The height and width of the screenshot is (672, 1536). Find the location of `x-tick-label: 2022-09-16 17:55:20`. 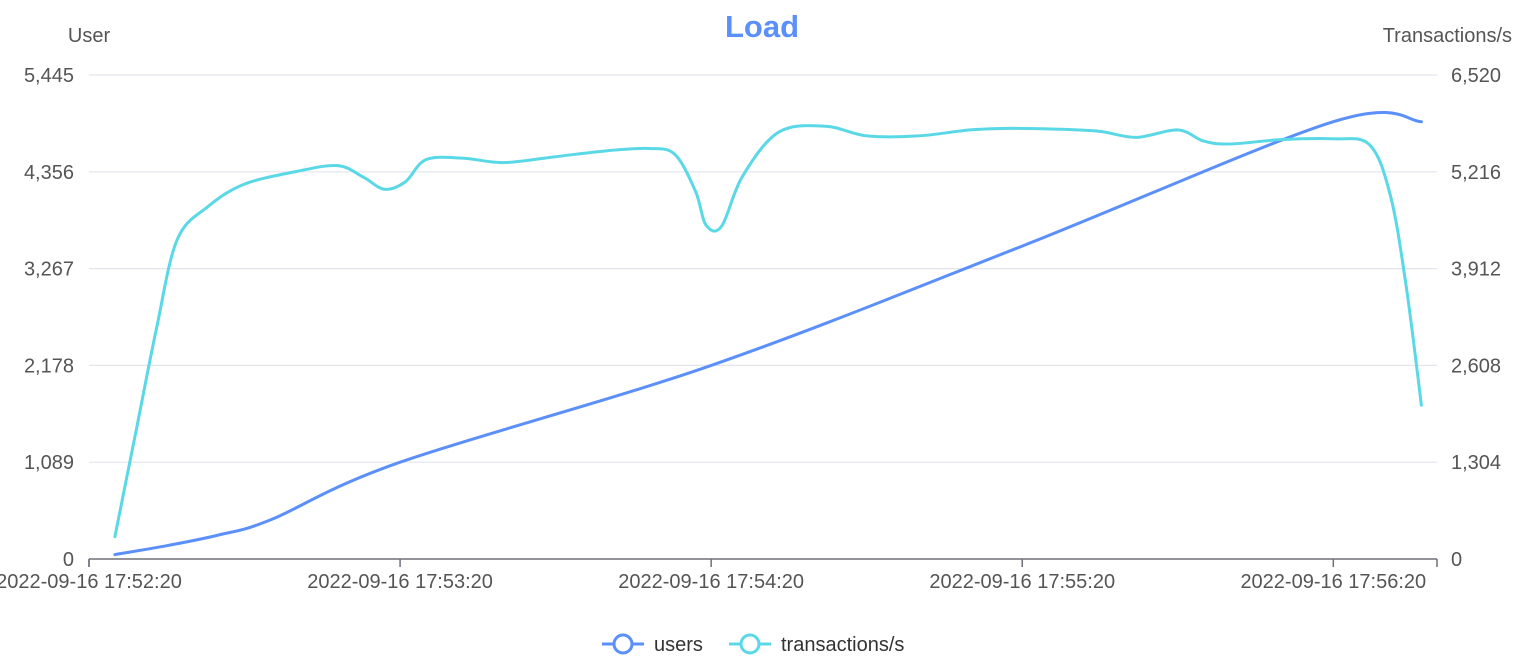

x-tick-label: 2022-09-16 17:55:20 is located at coordinates (1022, 582).